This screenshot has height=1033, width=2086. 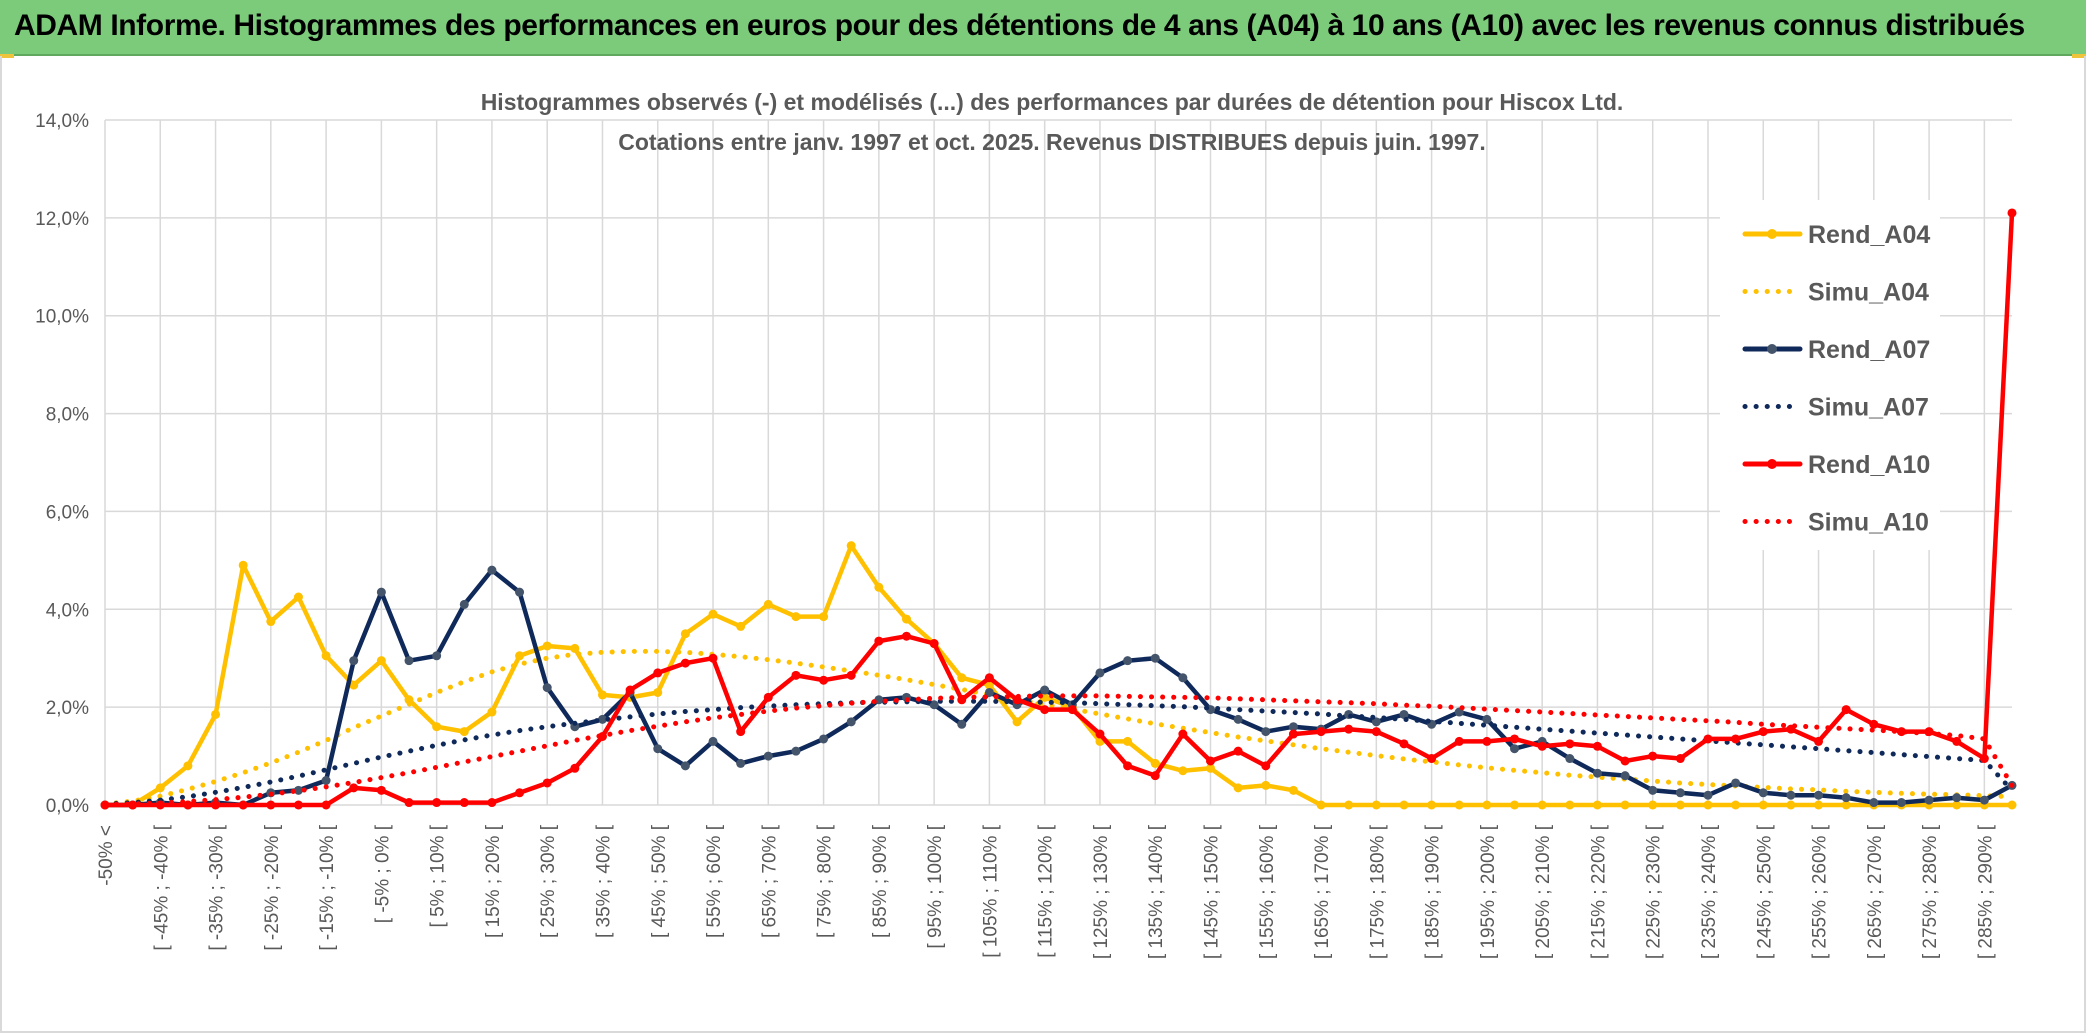 I want to click on x-tick-label: [ 165% ; 170% [, so click(x=1322, y=891).